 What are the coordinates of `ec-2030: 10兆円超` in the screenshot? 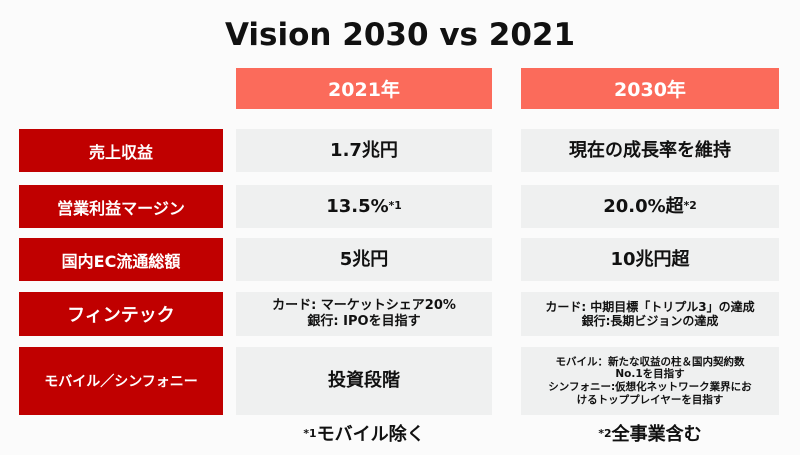 It's located at (650, 259).